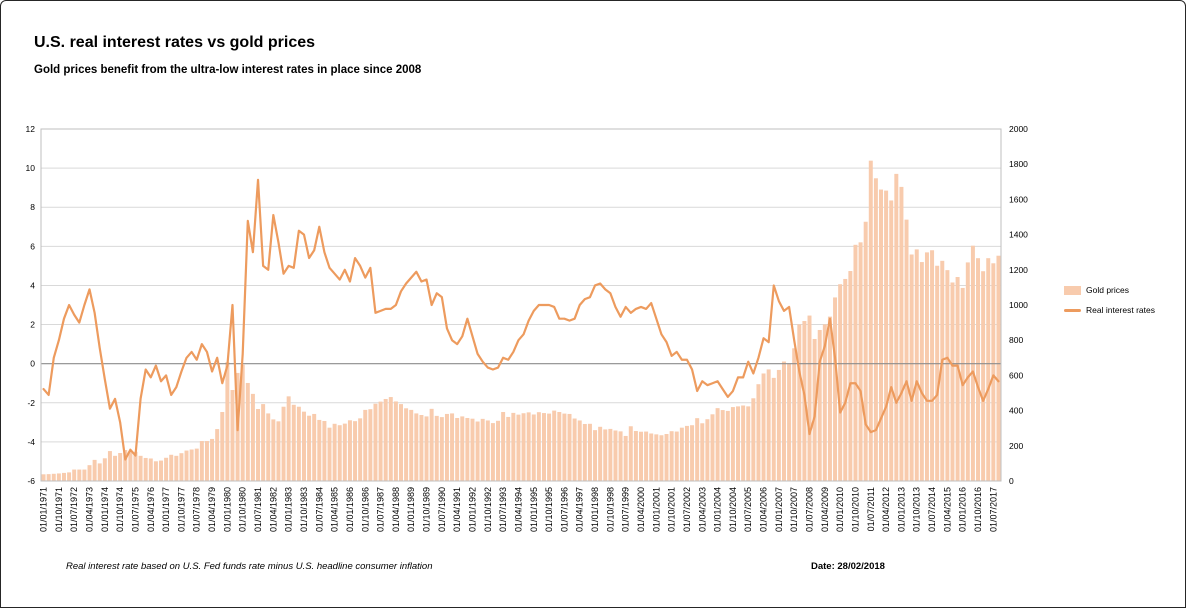 Image resolution: width=1186 pixels, height=608 pixels. I want to click on svg-text: 8, so click(32, 207).